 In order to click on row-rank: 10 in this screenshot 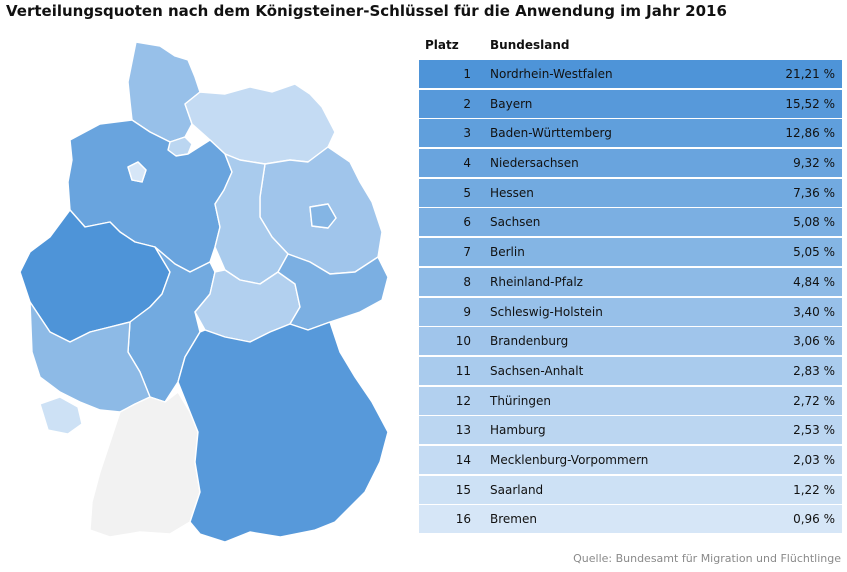, I will do `click(463, 341)`.